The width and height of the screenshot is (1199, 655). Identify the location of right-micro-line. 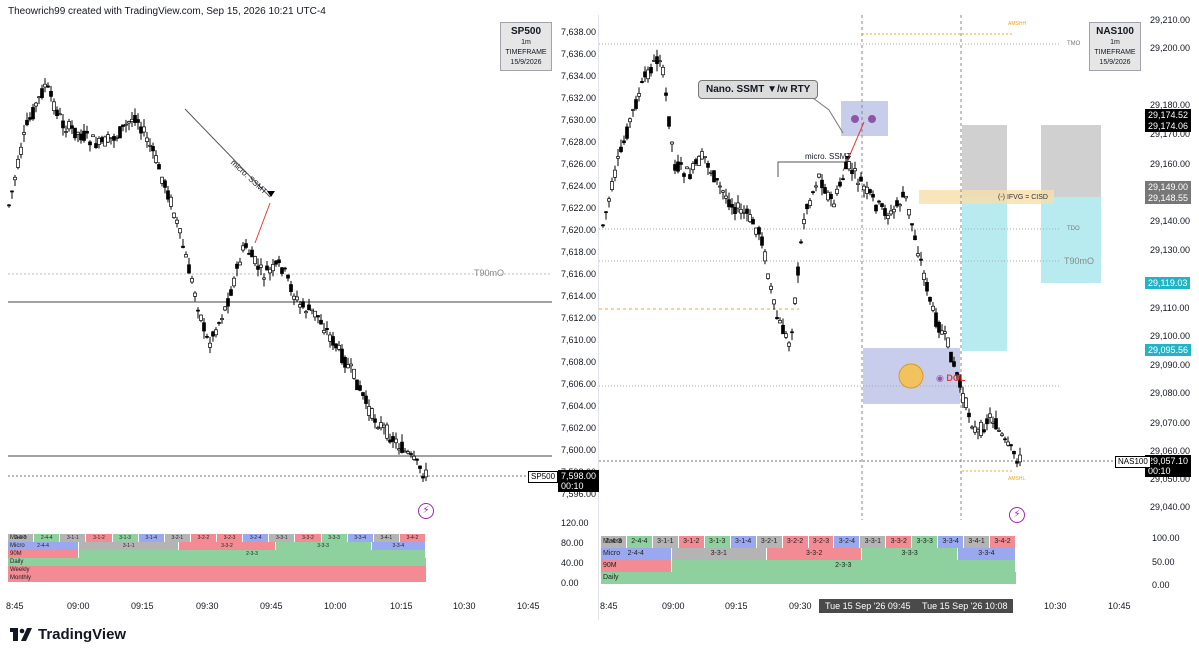
(812, 169).